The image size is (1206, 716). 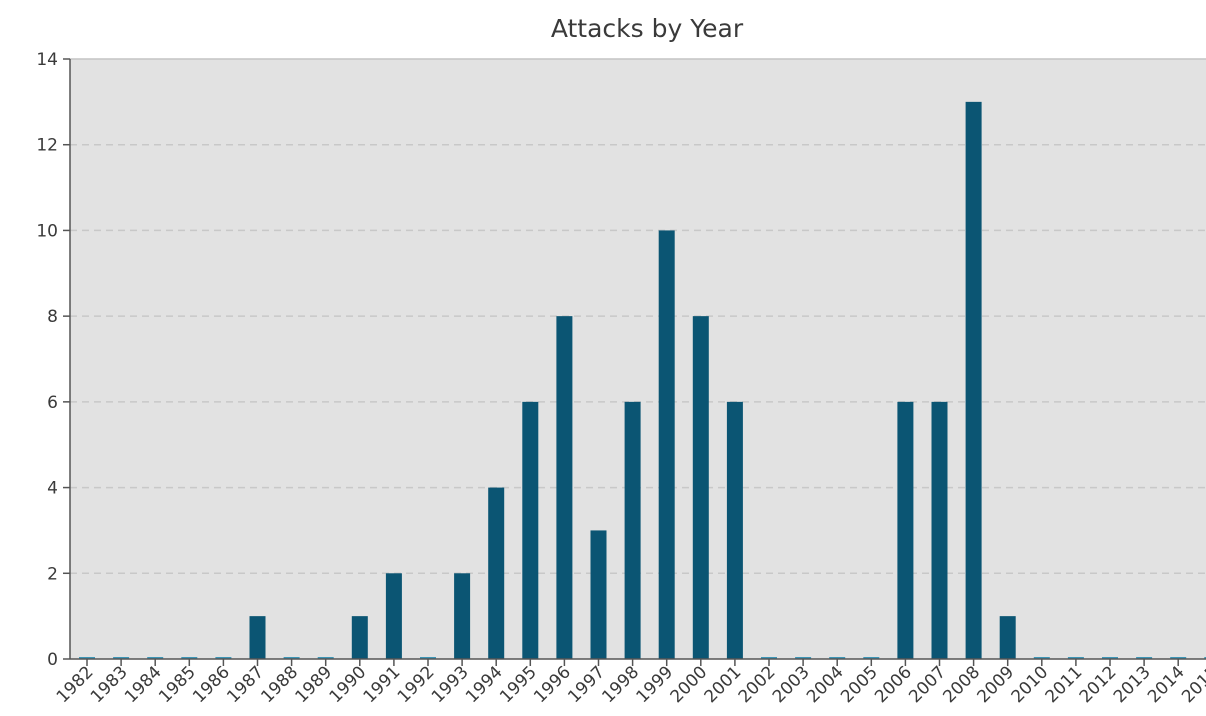 I want to click on x-tick-label: 1995, so click(x=518, y=684).